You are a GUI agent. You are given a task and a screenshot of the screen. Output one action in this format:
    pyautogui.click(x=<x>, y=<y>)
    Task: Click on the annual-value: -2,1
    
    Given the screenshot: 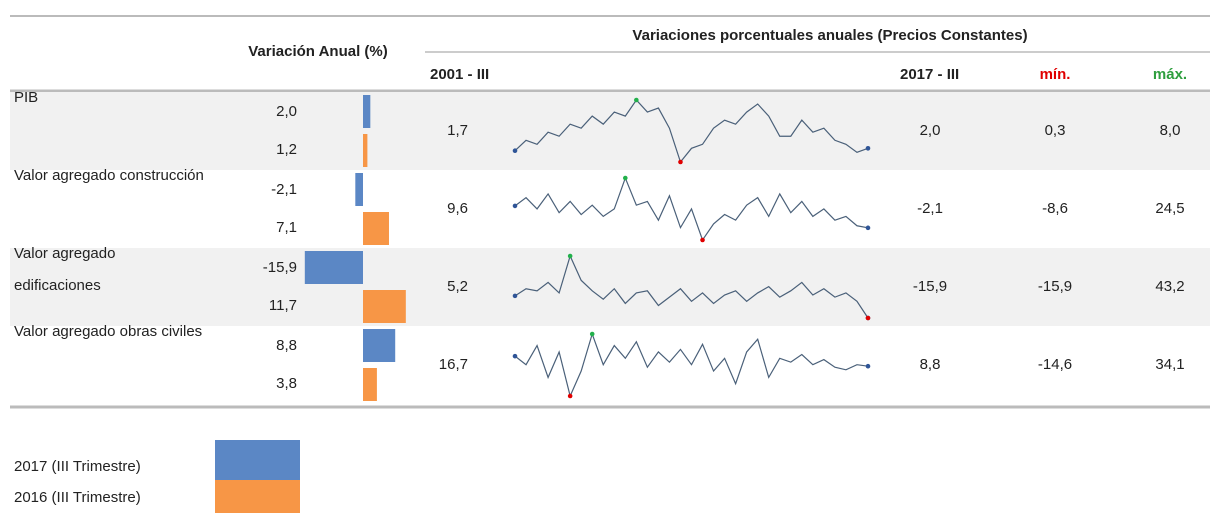 What is the action you would take?
    pyautogui.click(x=284, y=189)
    